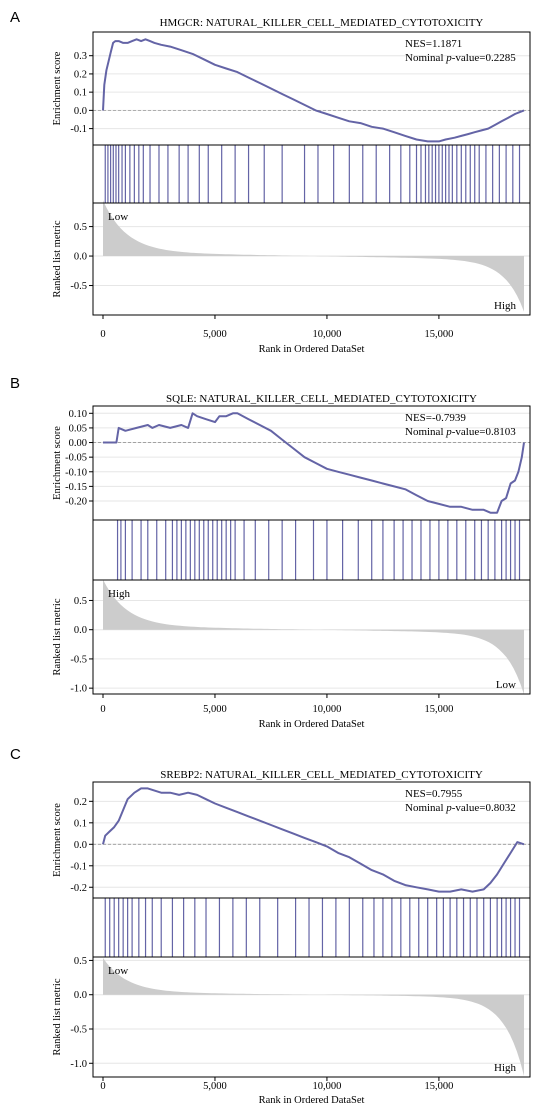 This screenshot has width=540, height=1109. What do you see at coordinates (15, 17) in the screenshot?
I see `panel-letter: A` at bounding box center [15, 17].